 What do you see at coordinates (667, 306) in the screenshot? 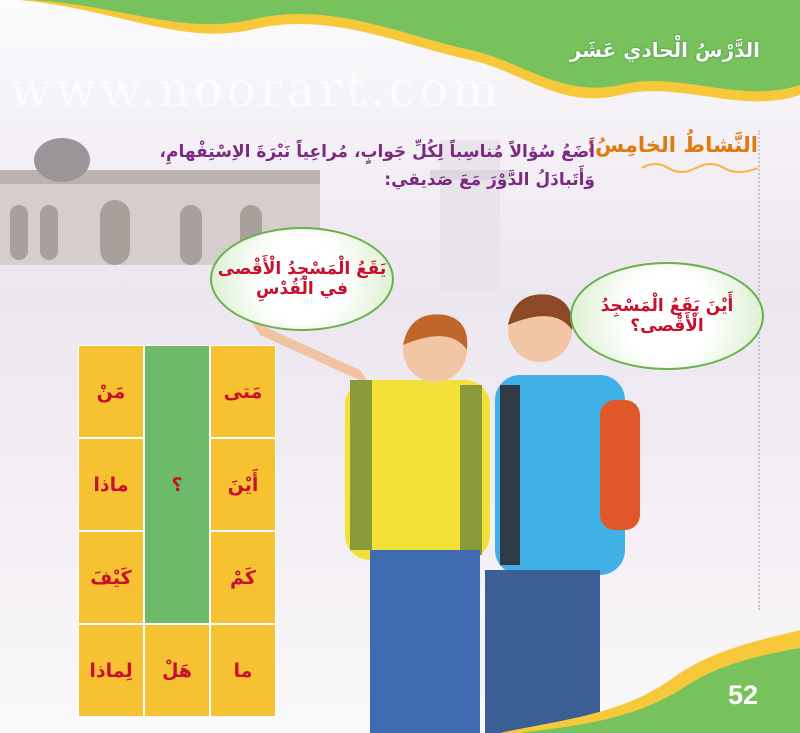
I see `question-line-1: أَيْنَ يَقَعُ الْمَسْجِدُ` at bounding box center [667, 306].